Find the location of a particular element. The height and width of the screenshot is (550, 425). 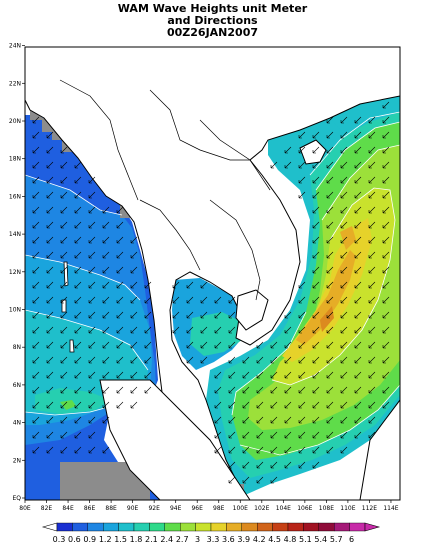

colorbar-label: 4.5 is located at coordinates (274, 539).